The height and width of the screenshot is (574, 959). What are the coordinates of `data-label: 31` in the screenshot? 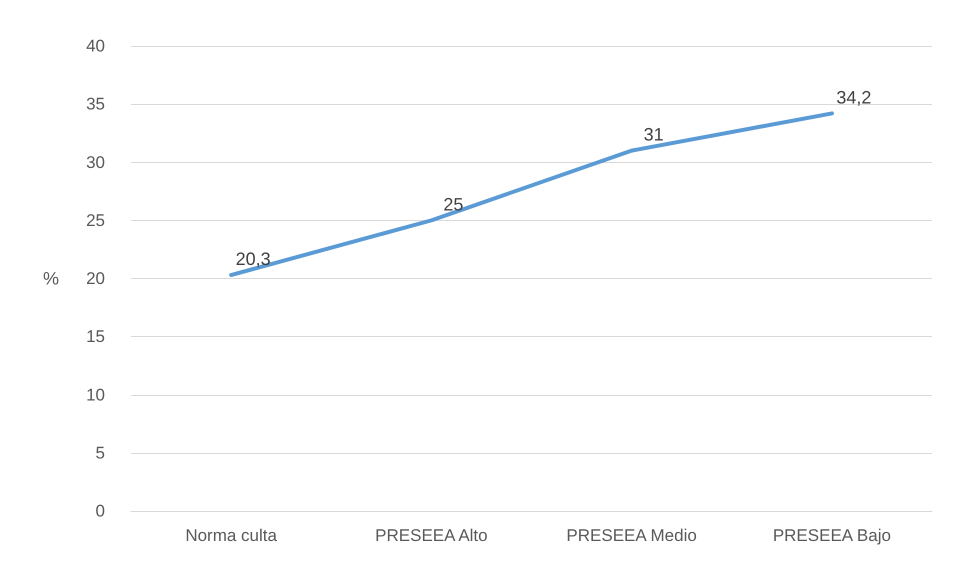 It's located at (654, 134).